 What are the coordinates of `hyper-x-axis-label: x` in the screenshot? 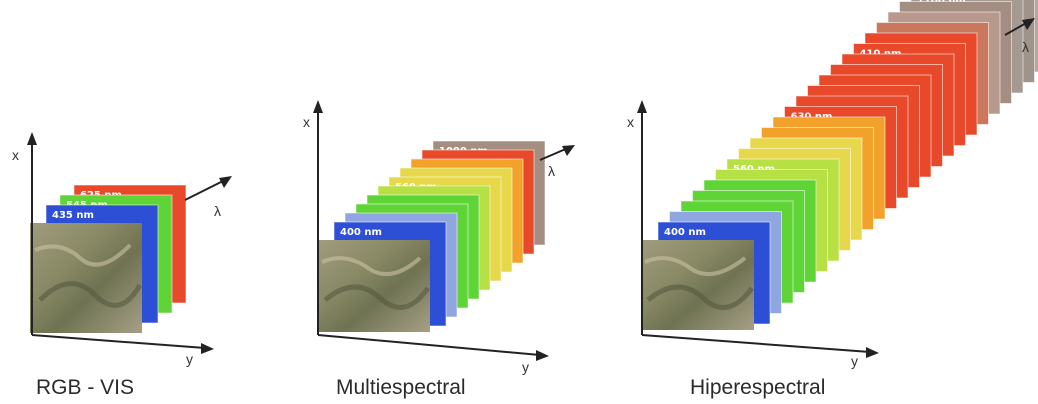 It's located at (630, 122).